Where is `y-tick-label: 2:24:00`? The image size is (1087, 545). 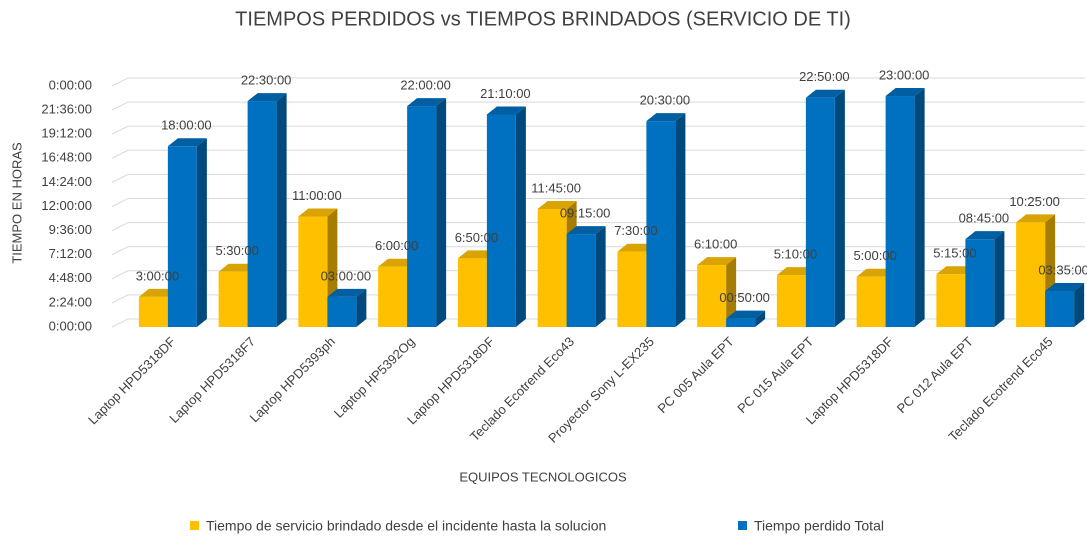 y-tick-label: 2:24:00 is located at coordinates (70, 301).